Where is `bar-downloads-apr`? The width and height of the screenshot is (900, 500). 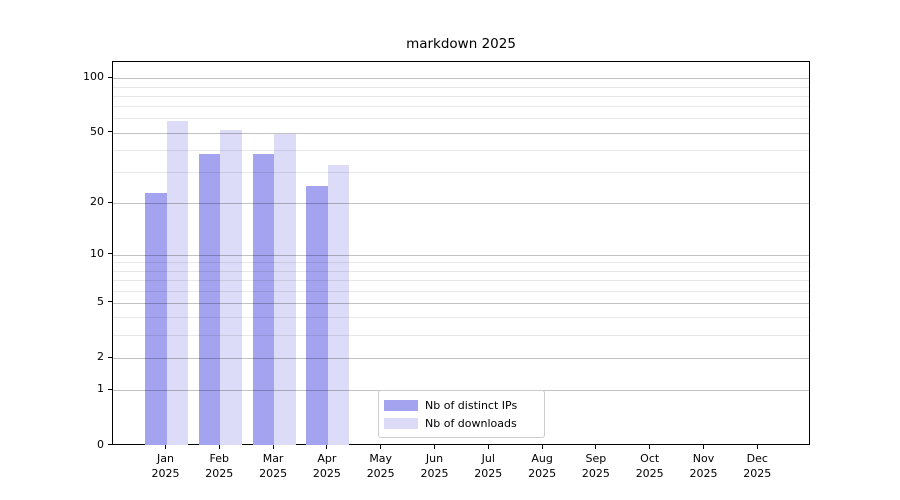 bar-downloads-apr is located at coordinates (338, 305).